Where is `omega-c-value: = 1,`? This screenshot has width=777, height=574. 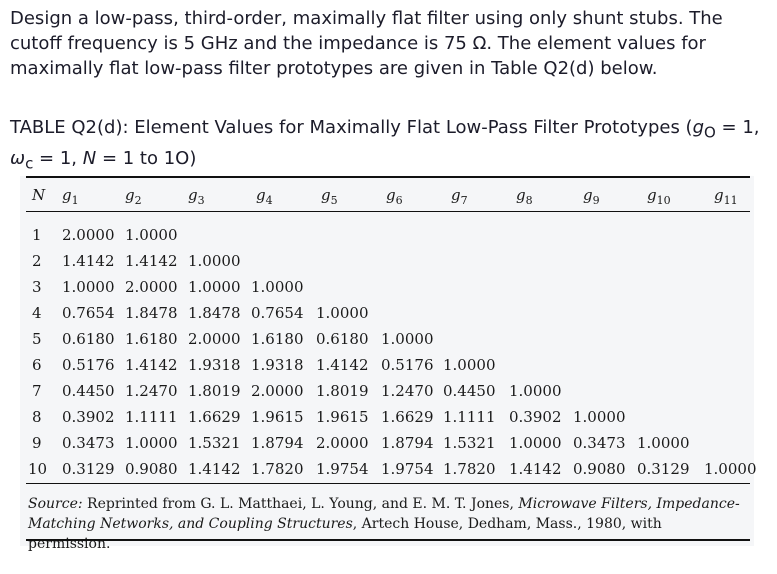 omega-c-value: = 1, is located at coordinates (58, 158).